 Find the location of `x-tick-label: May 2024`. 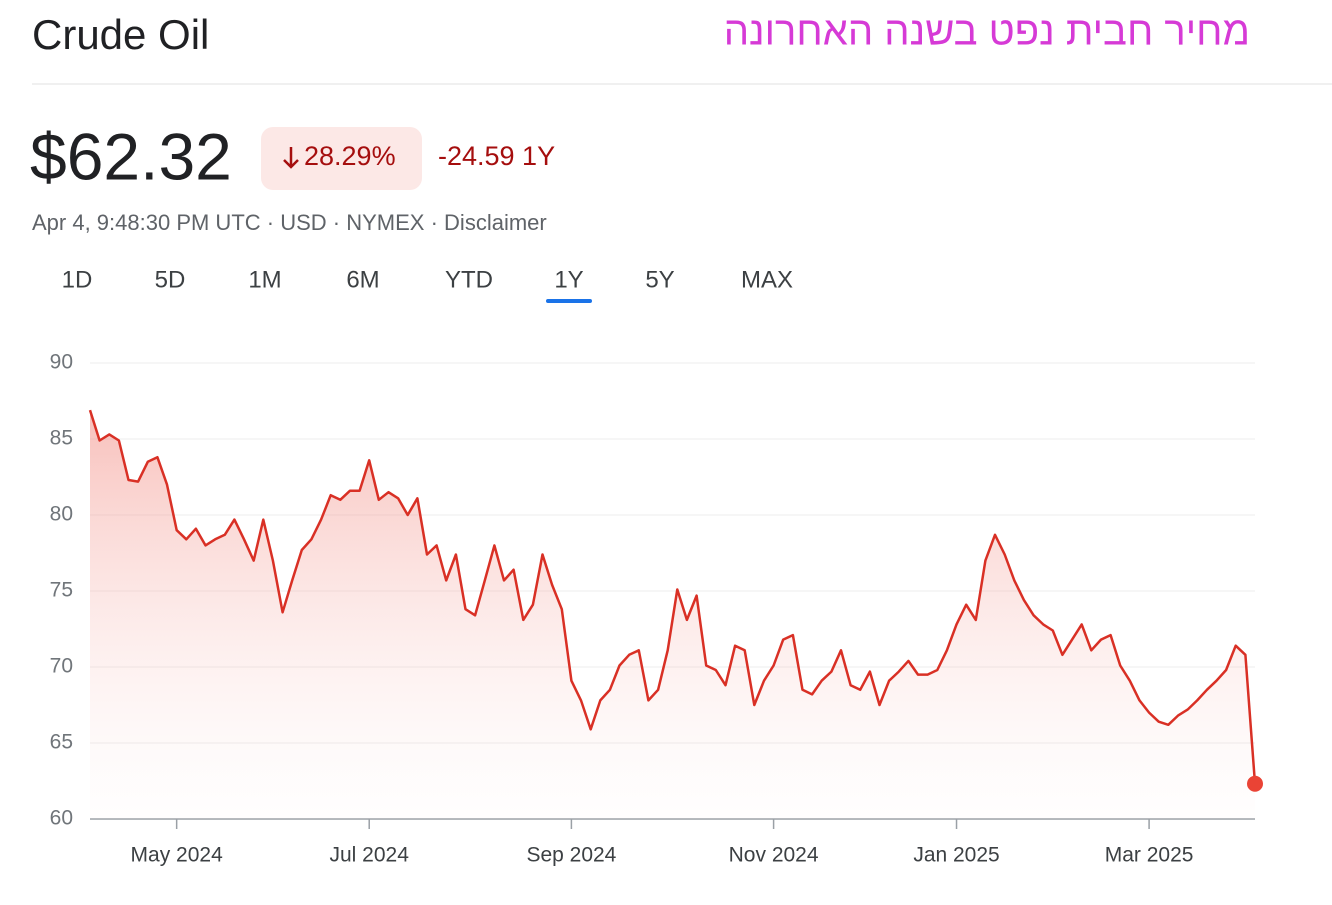

x-tick-label: May 2024 is located at coordinates (177, 855).